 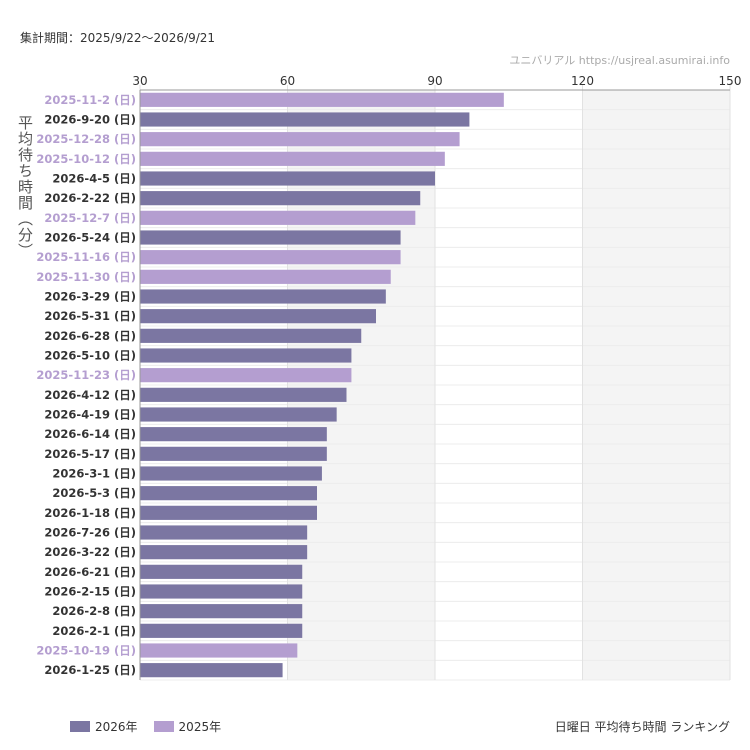 I want to click on period-label: 集計期間：2025/9/22〜2026/9/21, so click(x=118, y=38).